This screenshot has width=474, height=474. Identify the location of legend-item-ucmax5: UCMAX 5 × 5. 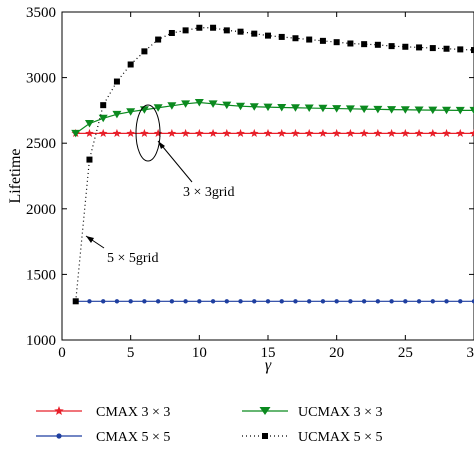
(312, 437).